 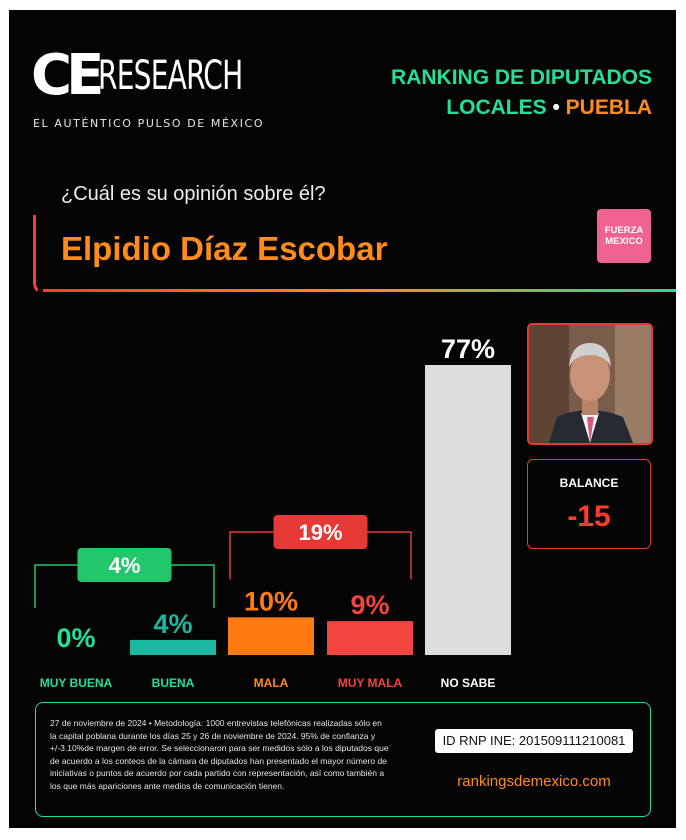 What do you see at coordinates (173, 683) in the screenshot?
I see `category-label-buena: BUENA` at bounding box center [173, 683].